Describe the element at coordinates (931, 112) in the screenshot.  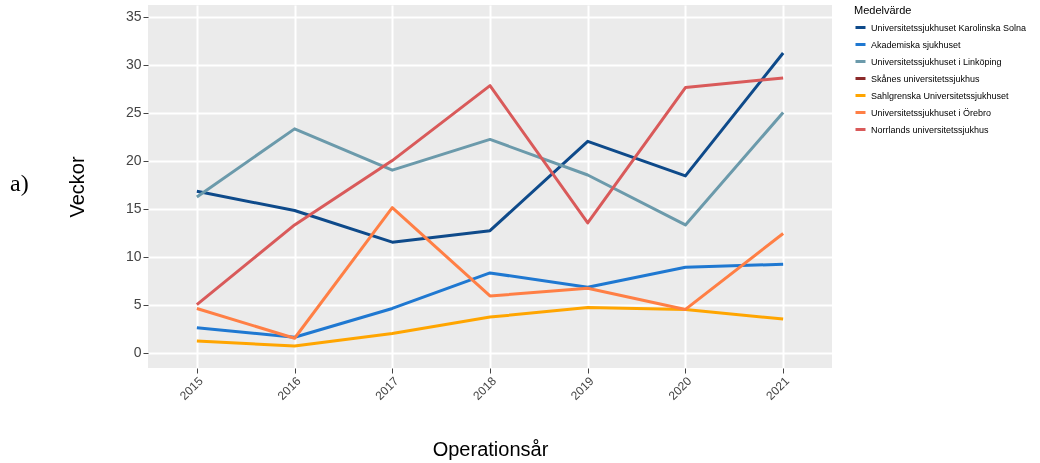
I see `legend-label: Universitetssjukhuset i Örebro` at that location.